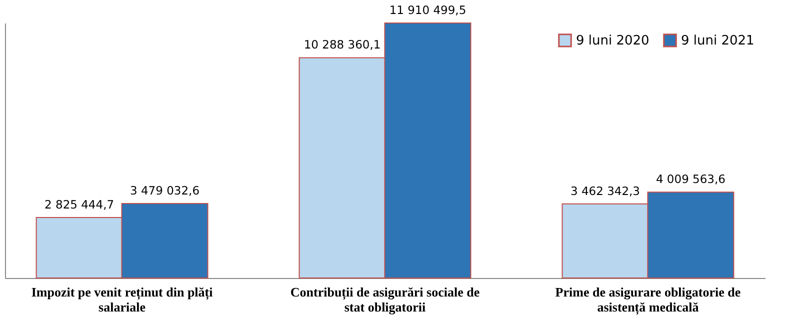 The width and height of the screenshot is (800, 325). What do you see at coordinates (427, 10) in the screenshot?
I see `data-label: 11 910 499,5` at bounding box center [427, 10].